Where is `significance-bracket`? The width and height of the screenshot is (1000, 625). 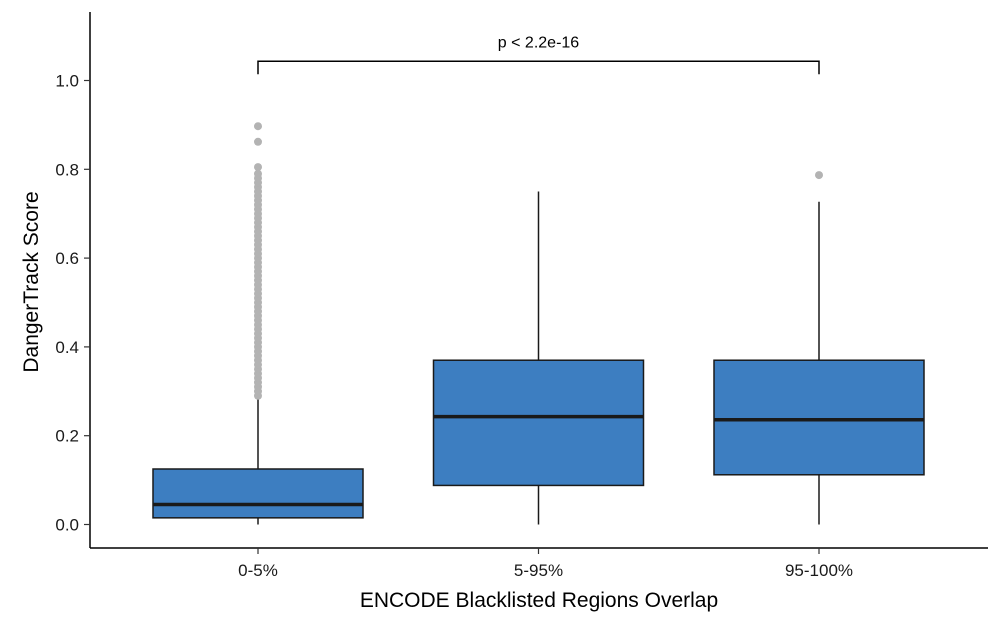
significance-bracket is located at coordinates (538, 67).